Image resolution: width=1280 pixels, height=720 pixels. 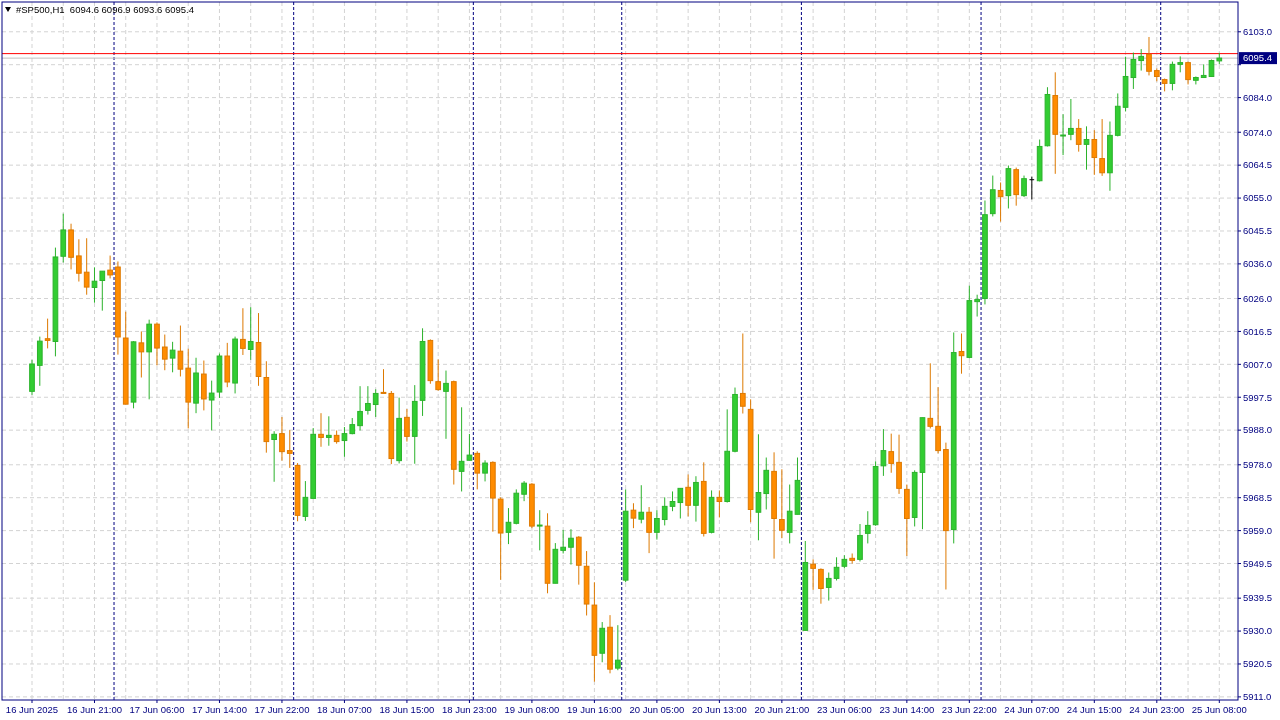 I want to click on x-tick-label: 17 Jun 22:00, so click(x=282, y=710).